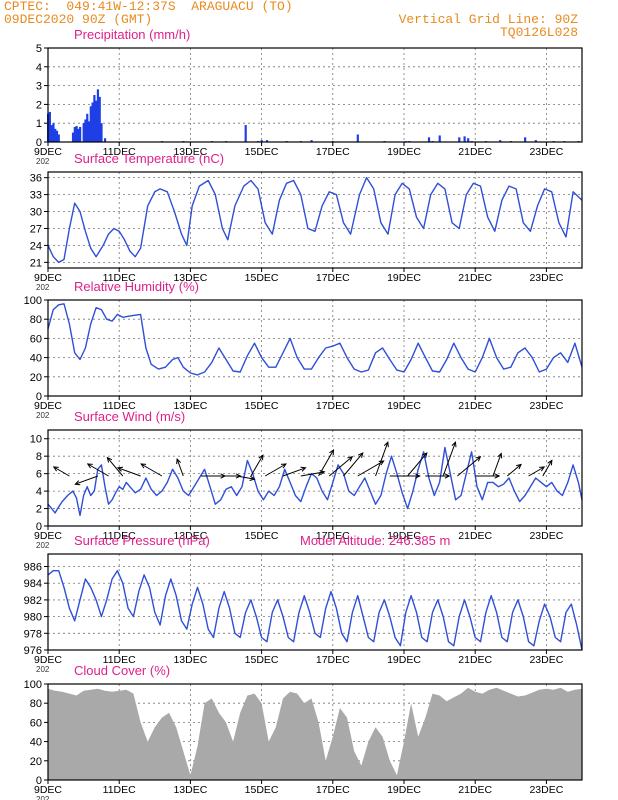  What do you see at coordinates (36, 213) in the screenshot?
I see `y-tick-label: 30` at bounding box center [36, 213].